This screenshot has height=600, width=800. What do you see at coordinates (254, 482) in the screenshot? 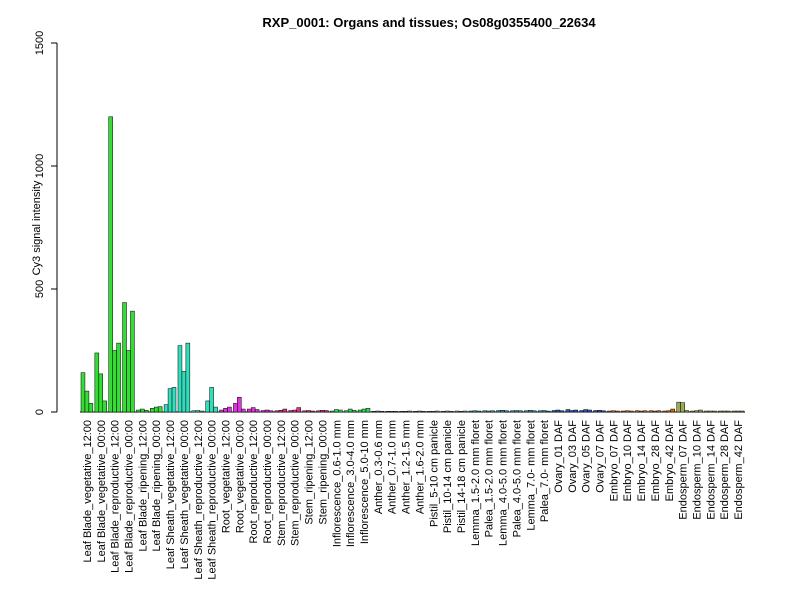
I see `x-tick-label: Root_reproductive_12:00` at bounding box center [254, 482].